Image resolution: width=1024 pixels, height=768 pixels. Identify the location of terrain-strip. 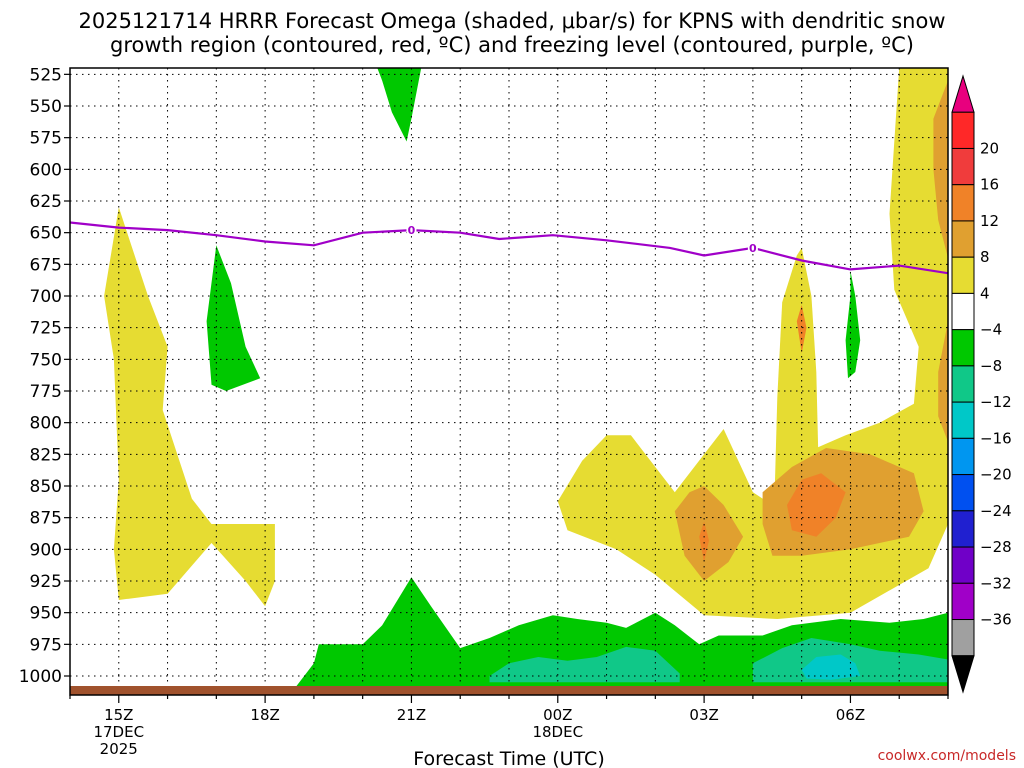
(509, 690).